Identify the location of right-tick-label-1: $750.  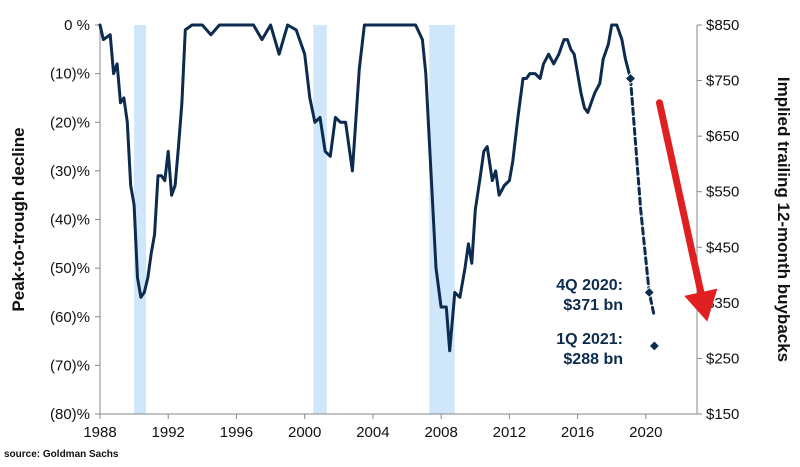
(722, 81).